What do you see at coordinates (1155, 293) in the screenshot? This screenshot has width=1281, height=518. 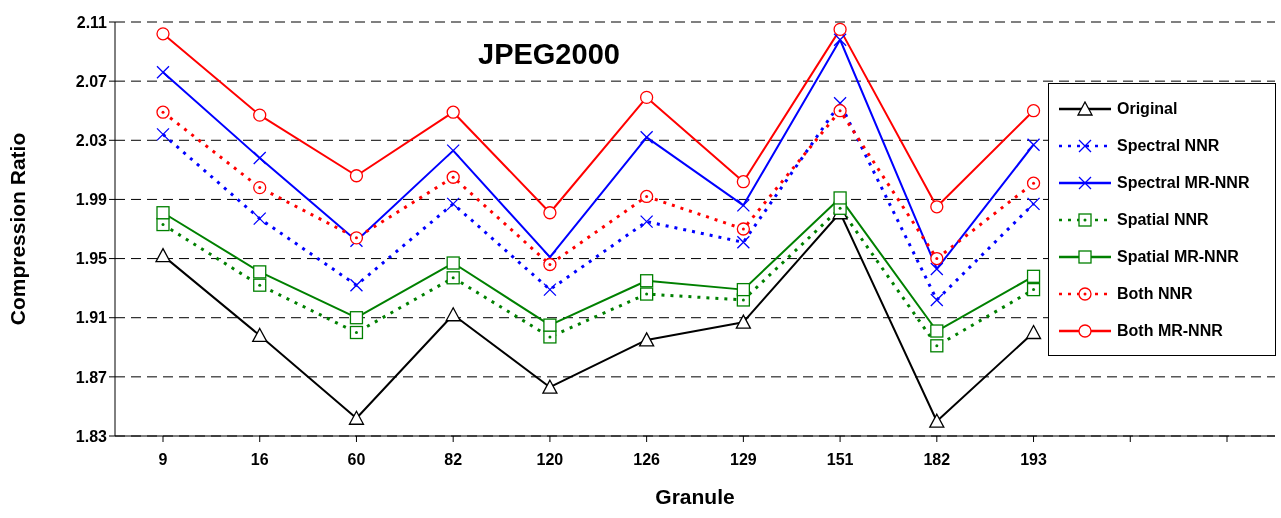 I see `legend-label: Both NNR` at bounding box center [1155, 293].